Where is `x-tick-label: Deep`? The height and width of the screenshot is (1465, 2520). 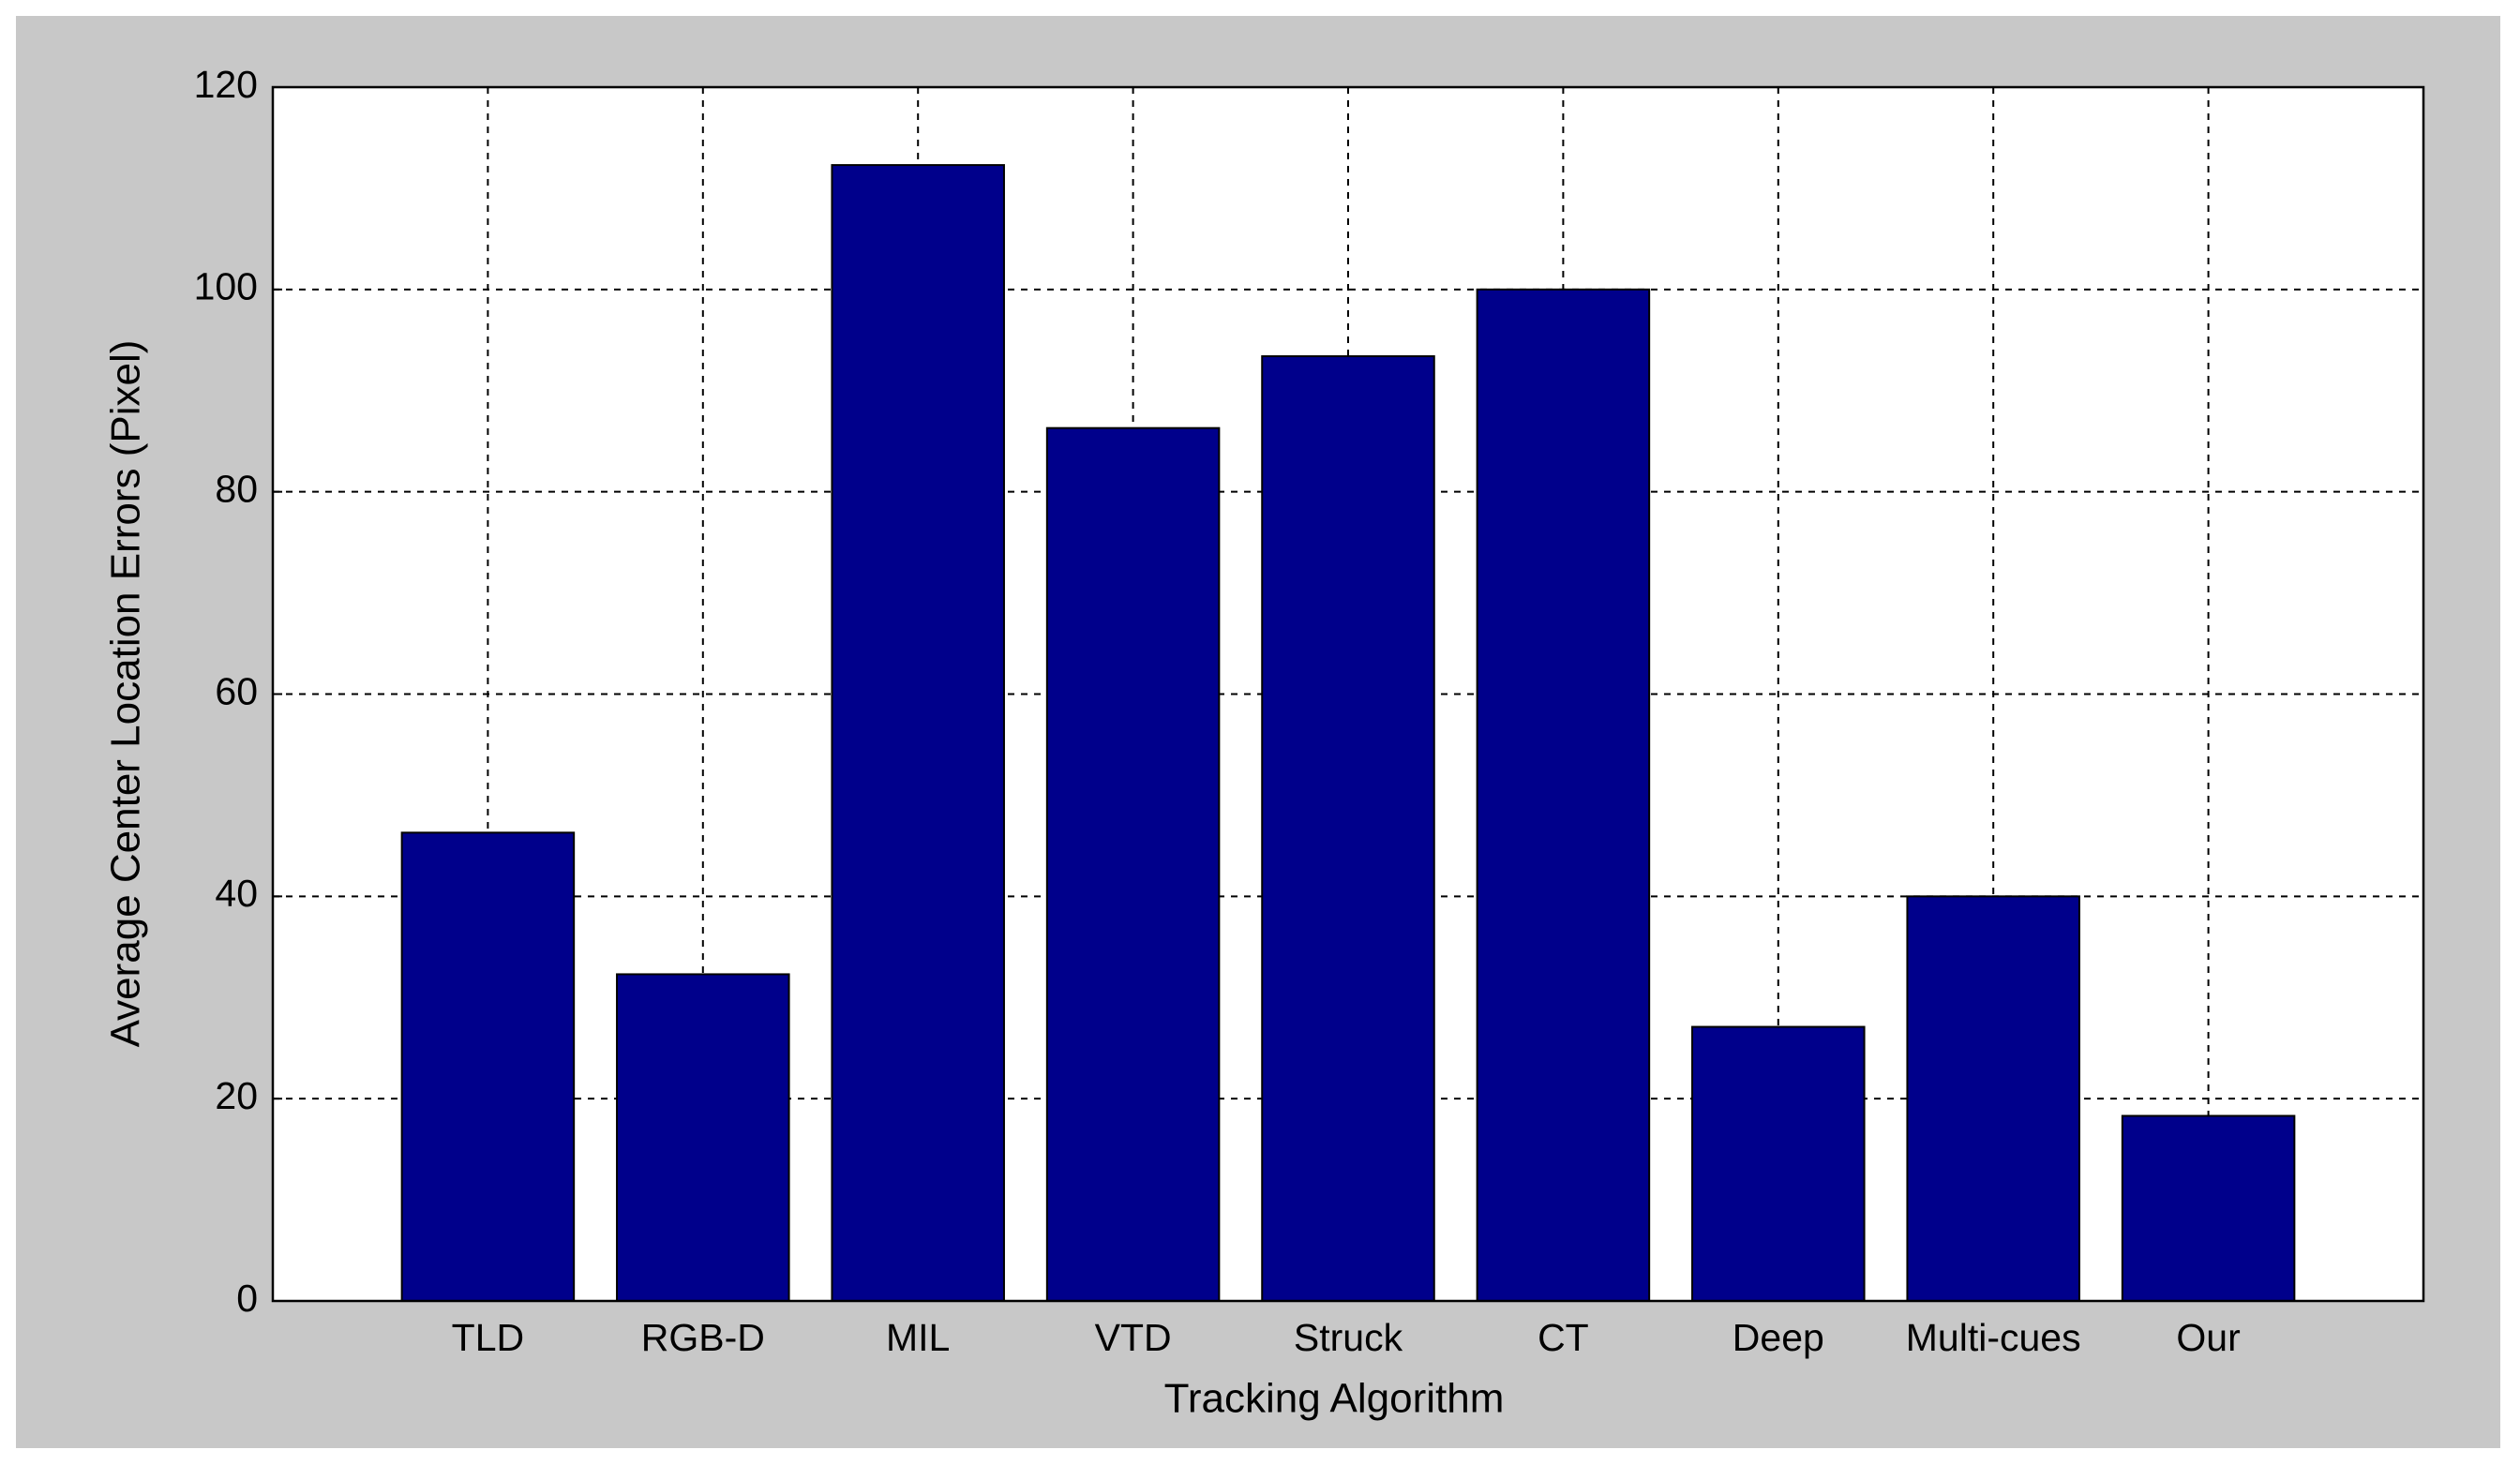
x-tick-label: Deep is located at coordinates (1778, 1337).